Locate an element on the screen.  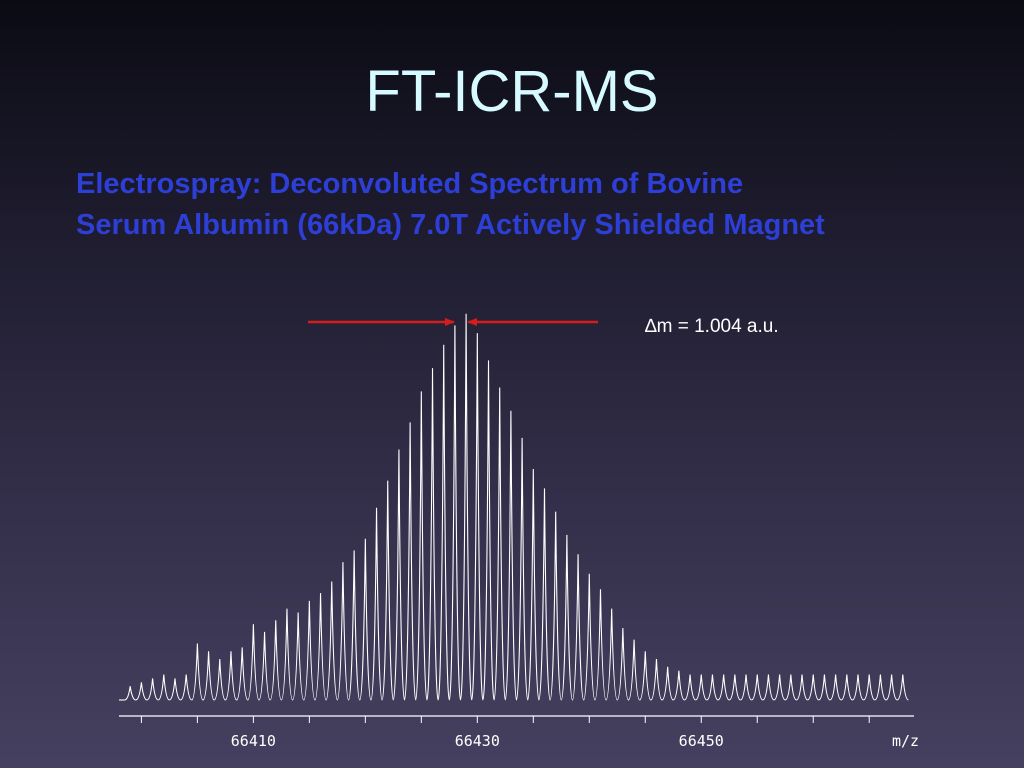
x-tick-label: 66410 is located at coordinates (253, 741).